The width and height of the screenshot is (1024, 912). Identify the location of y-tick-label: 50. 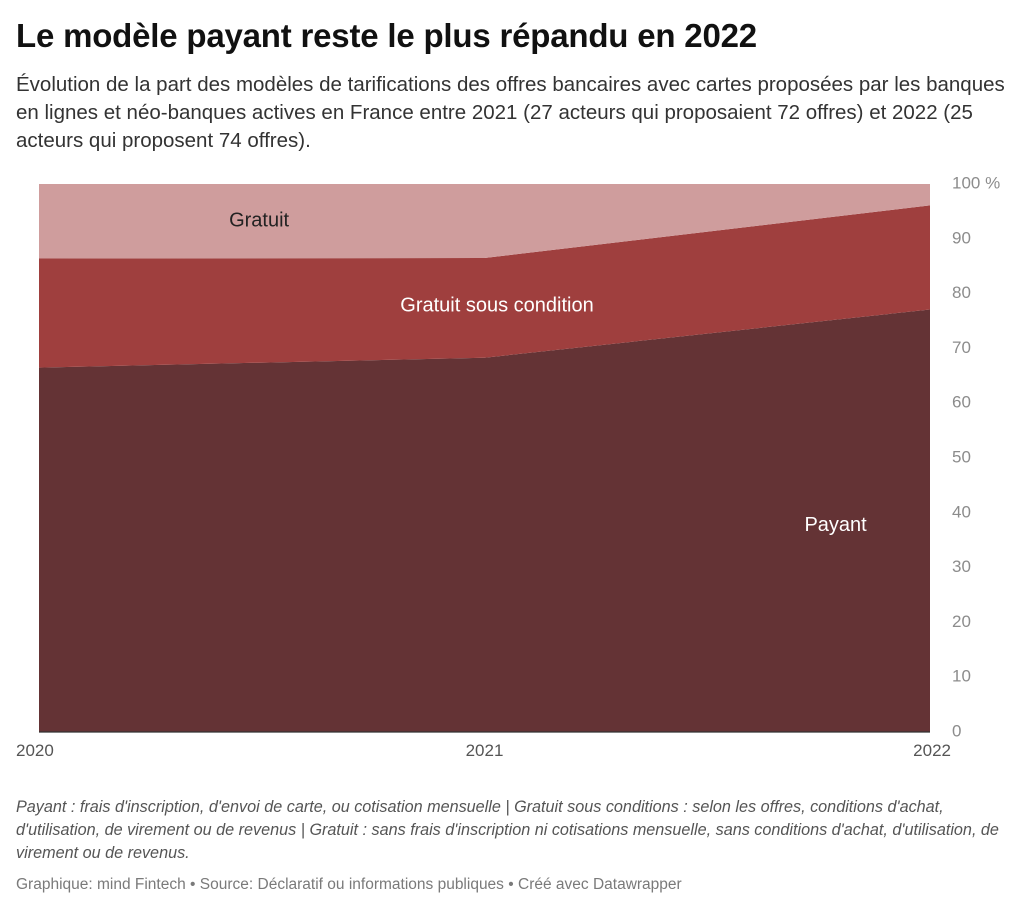
(961, 456).